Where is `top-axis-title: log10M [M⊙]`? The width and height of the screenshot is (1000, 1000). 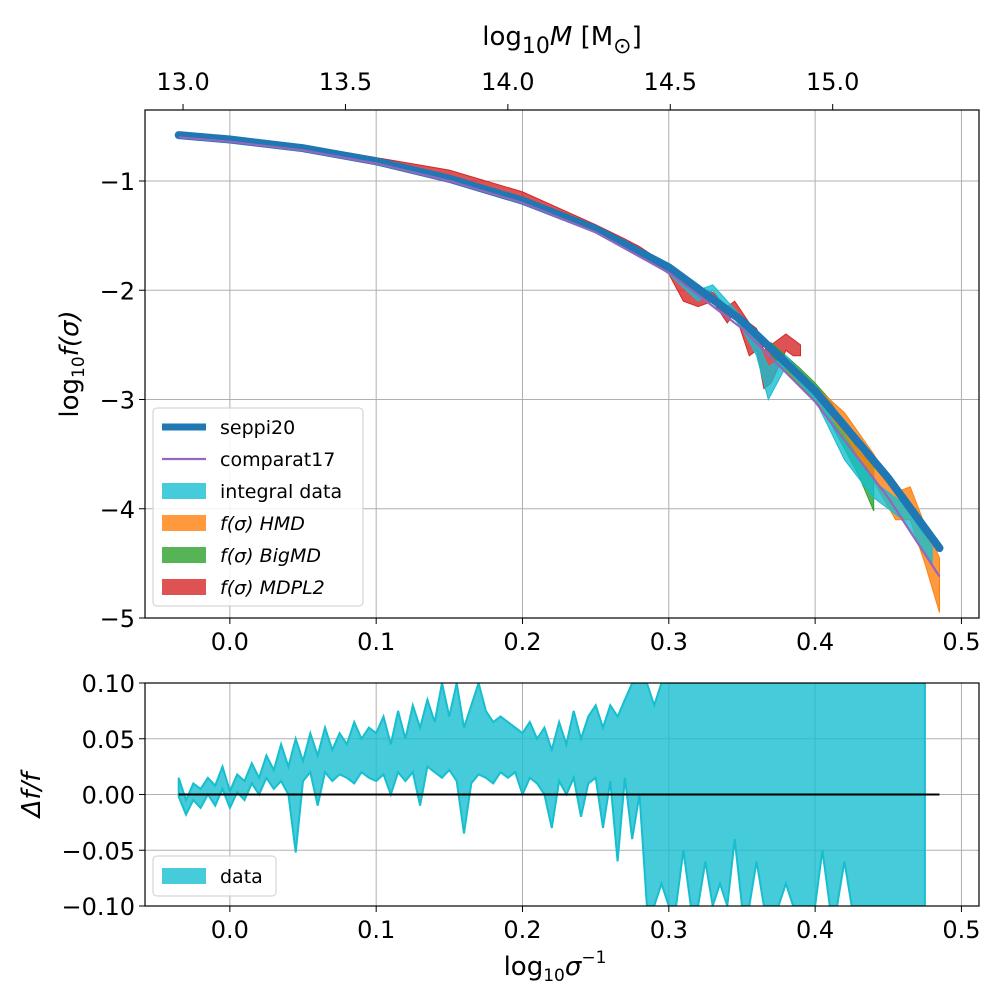
top-axis-title: log10M [M⊙] is located at coordinates (562, 40).